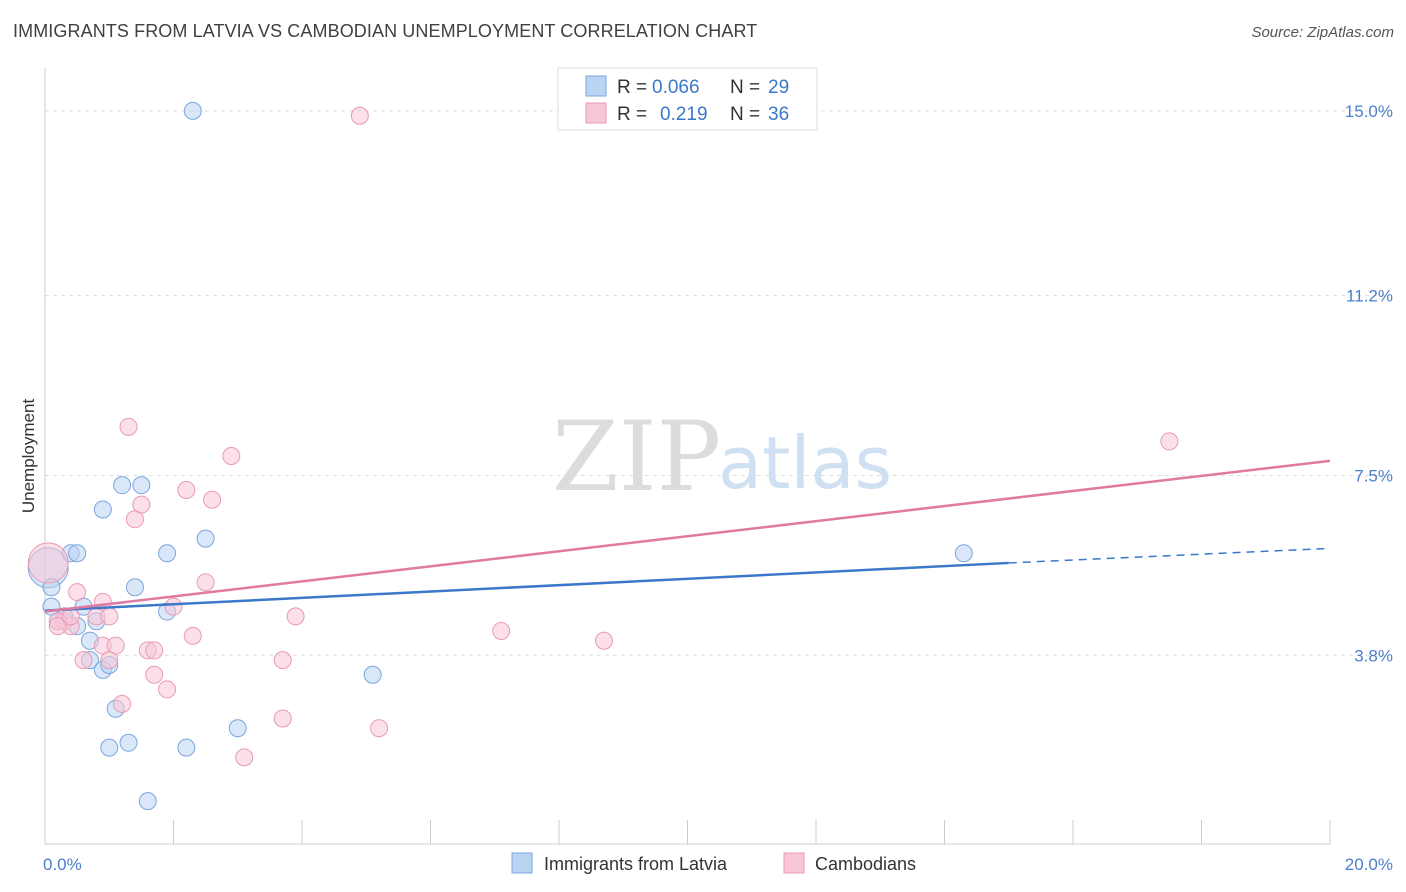 This screenshot has height=892, width=1406. Describe the element at coordinates (676, 87) in the screenshot. I see `legend-r-value-1: 0.066` at that location.